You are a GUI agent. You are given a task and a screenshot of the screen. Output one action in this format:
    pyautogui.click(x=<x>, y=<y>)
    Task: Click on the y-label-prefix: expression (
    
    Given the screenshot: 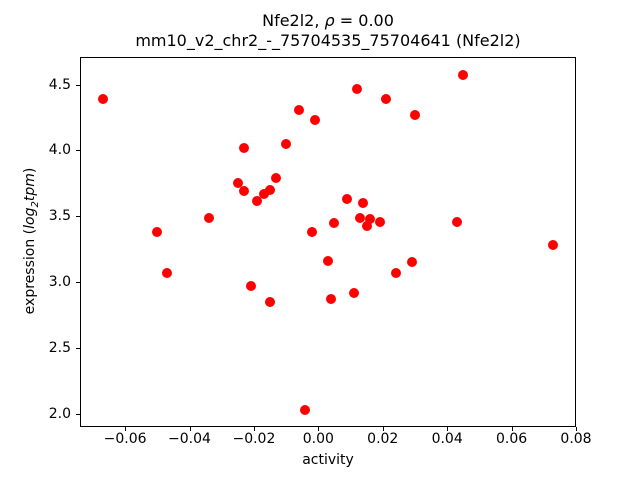 What is the action you would take?
    pyautogui.click(x=30, y=271)
    